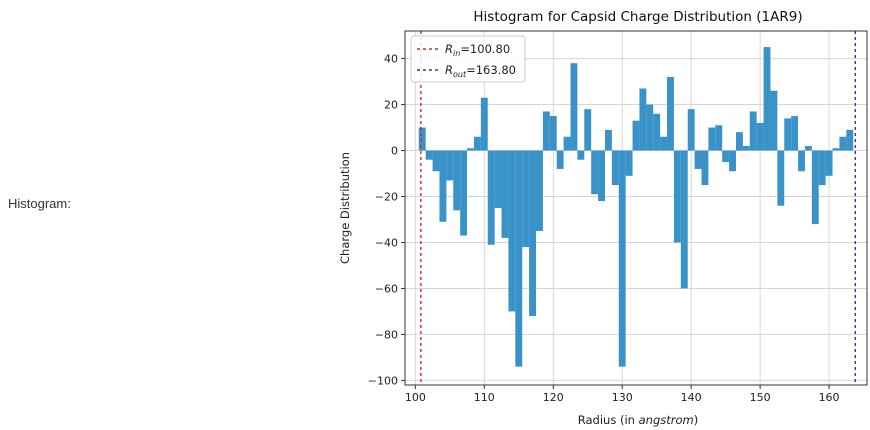 Image resolution: width=870 pixels, height=430 pixels. Describe the element at coordinates (760, 397) in the screenshot. I see `x-tick-label: 150` at that location.